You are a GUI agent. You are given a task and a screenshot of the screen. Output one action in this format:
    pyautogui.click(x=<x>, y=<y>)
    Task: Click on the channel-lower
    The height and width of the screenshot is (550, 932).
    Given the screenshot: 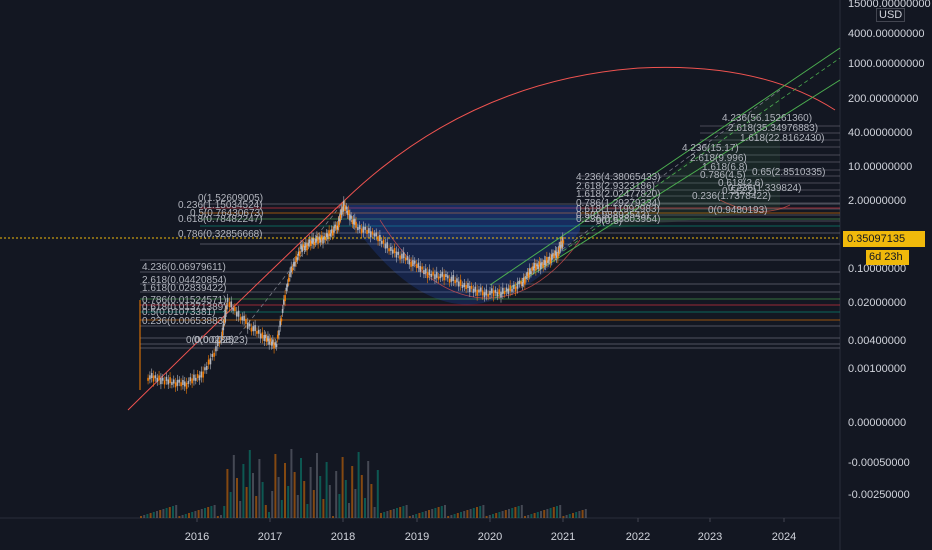 What is the action you would take?
    pyautogui.click(x=667, y=189)
    